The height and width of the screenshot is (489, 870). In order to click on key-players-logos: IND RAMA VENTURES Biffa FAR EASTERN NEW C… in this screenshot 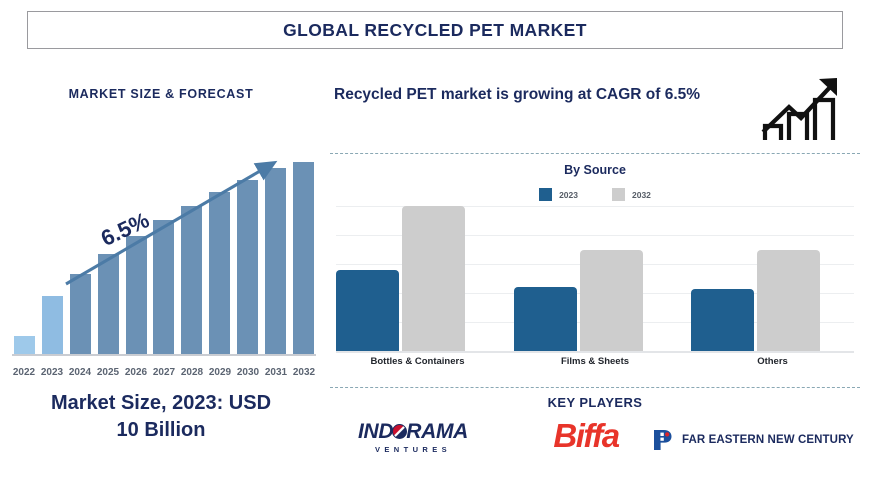, I will do `click(595, 444)`.